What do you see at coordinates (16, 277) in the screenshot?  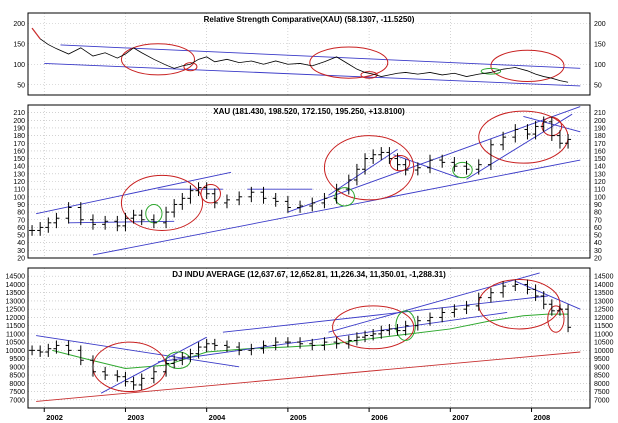 I see `dj-y-tick-left: 14500` at bounding box center [16, 277].